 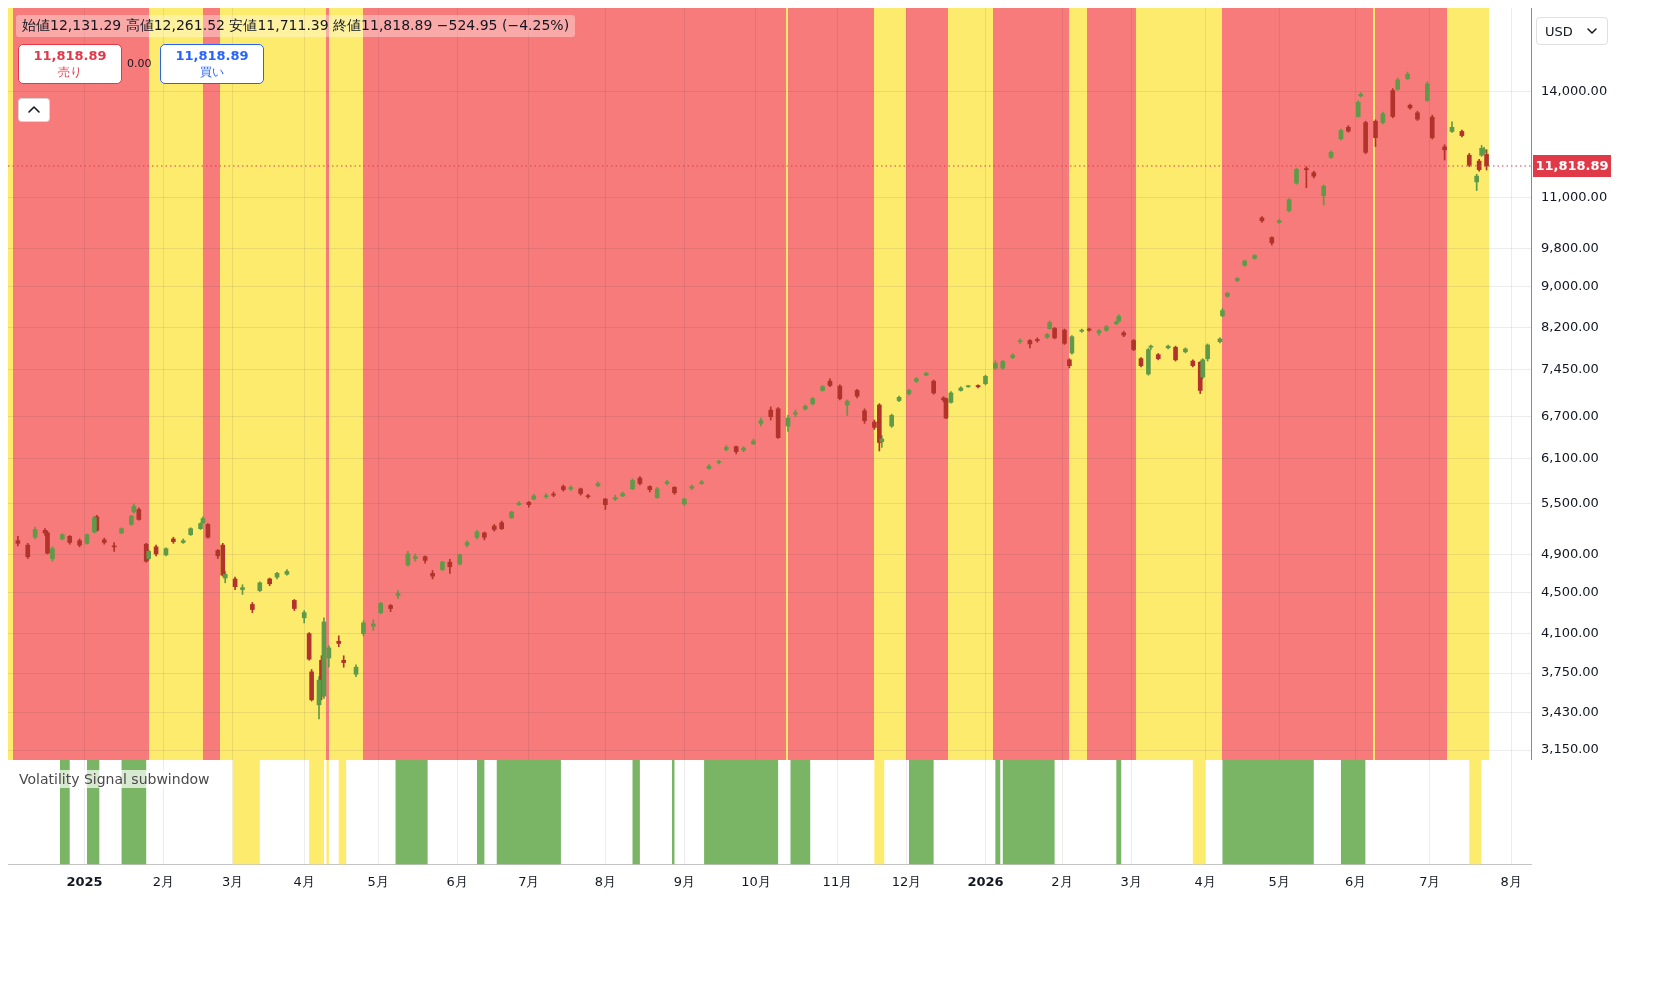 What do you see at coordinates (1570, 749) in the screenshot?
I see `y-tick-label: 3,150.00` at bounding box center [1570, 749].